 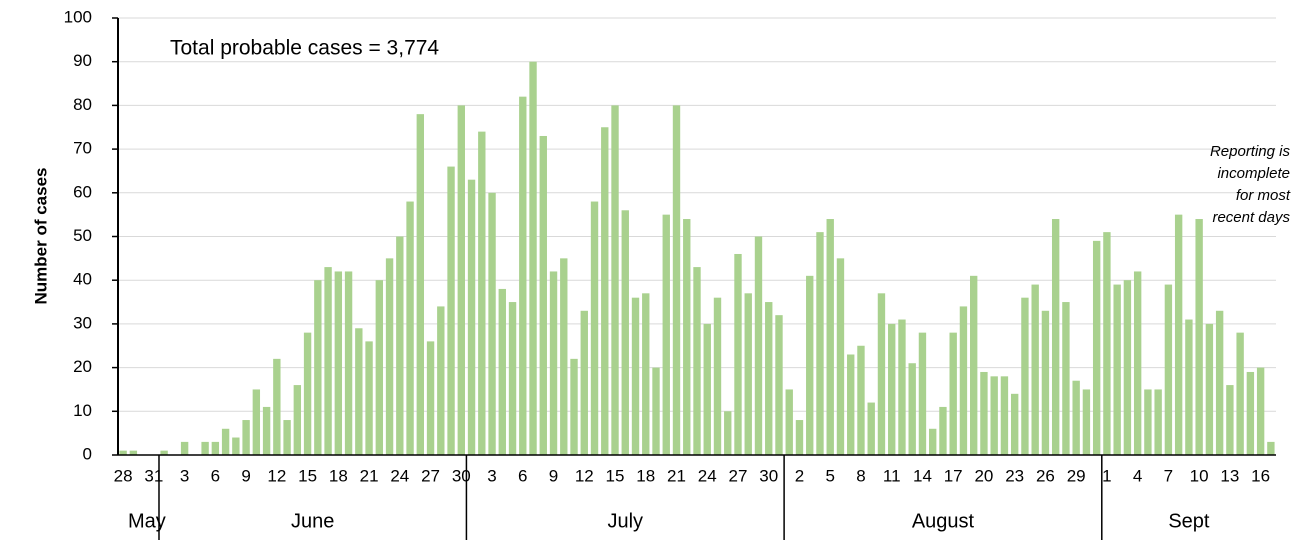 I want to click on month-label: May, so click(x=147, y=521).